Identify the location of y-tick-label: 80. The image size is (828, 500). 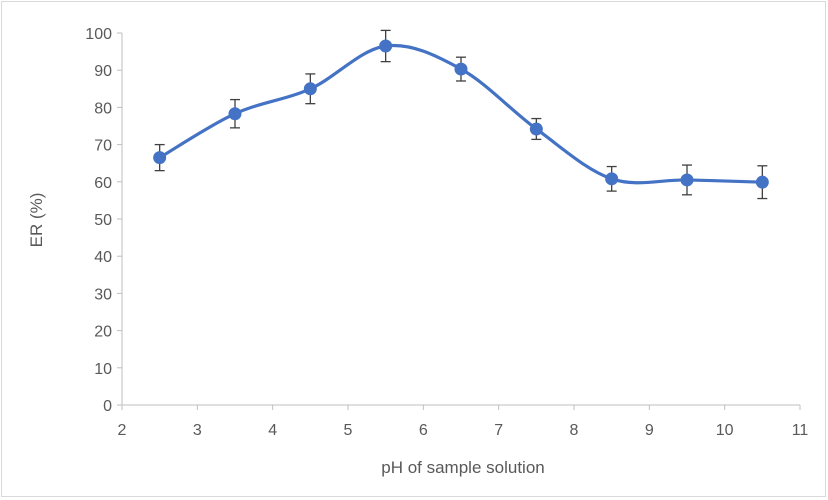
(103, 108).